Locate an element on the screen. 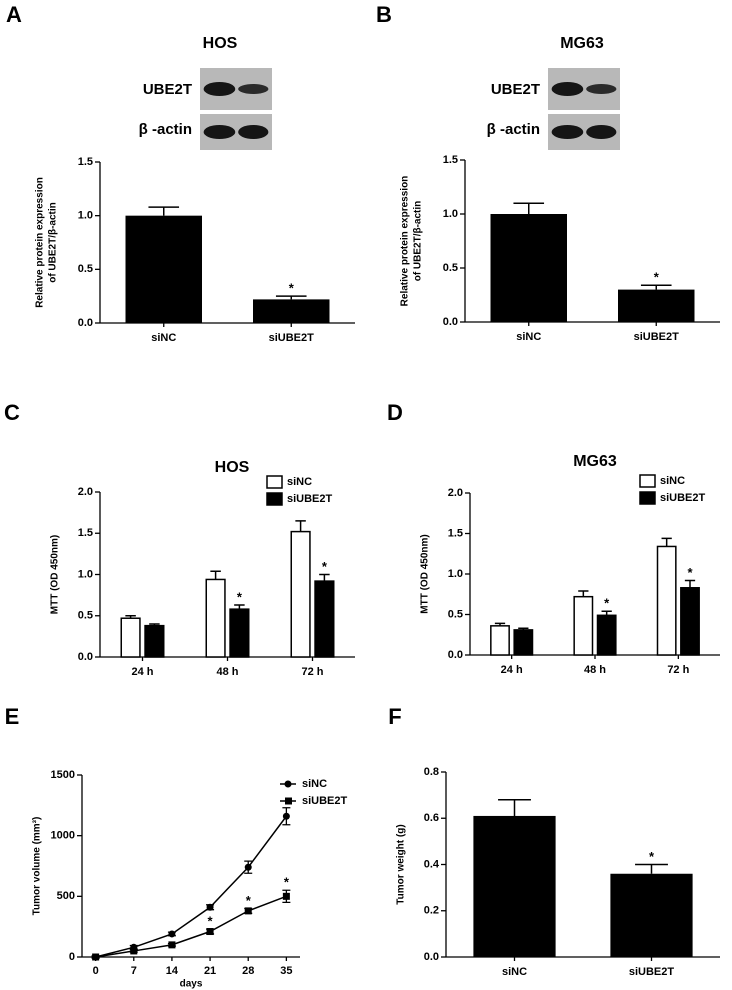 The width and height of the screenshot is (732, 990). y-tick-label: 0.6 is located at coordinates (431, 818).